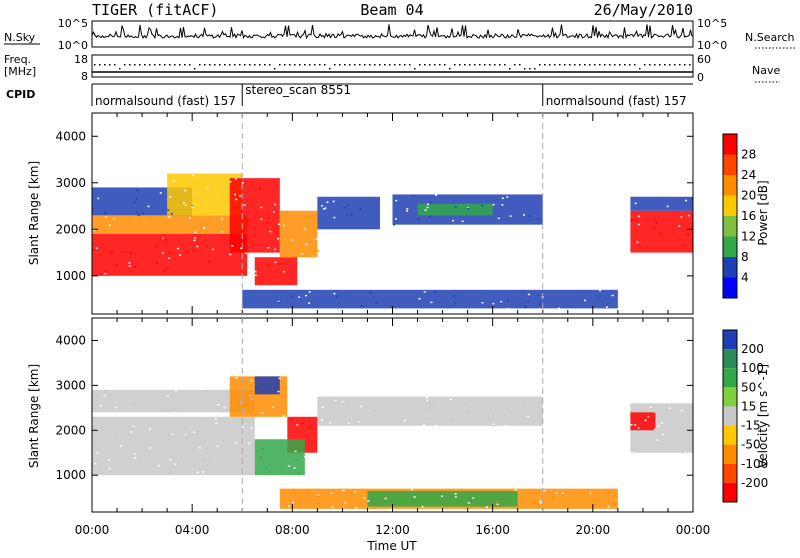 This screenshot has height=558, width=800. What do you see at coordinates (20, 94) in the screenshot?
I see `cpid-label: CPID` at bounding box center [20, 94].